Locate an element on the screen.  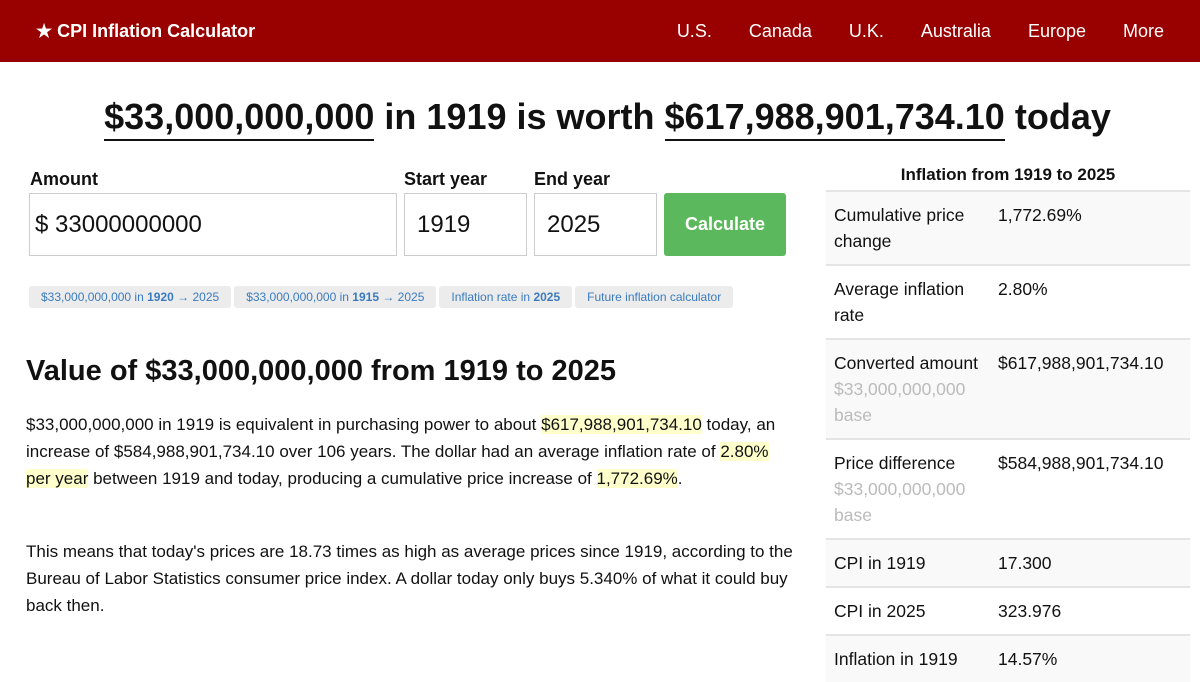
nav-europe: Europe is located at coordinates (1056, 30).